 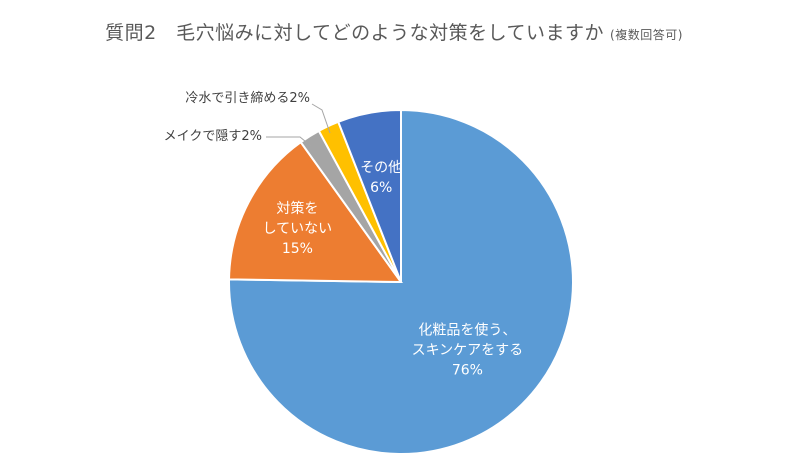 I want to click on data-label: その他 6%, so click(x=381, y=178).